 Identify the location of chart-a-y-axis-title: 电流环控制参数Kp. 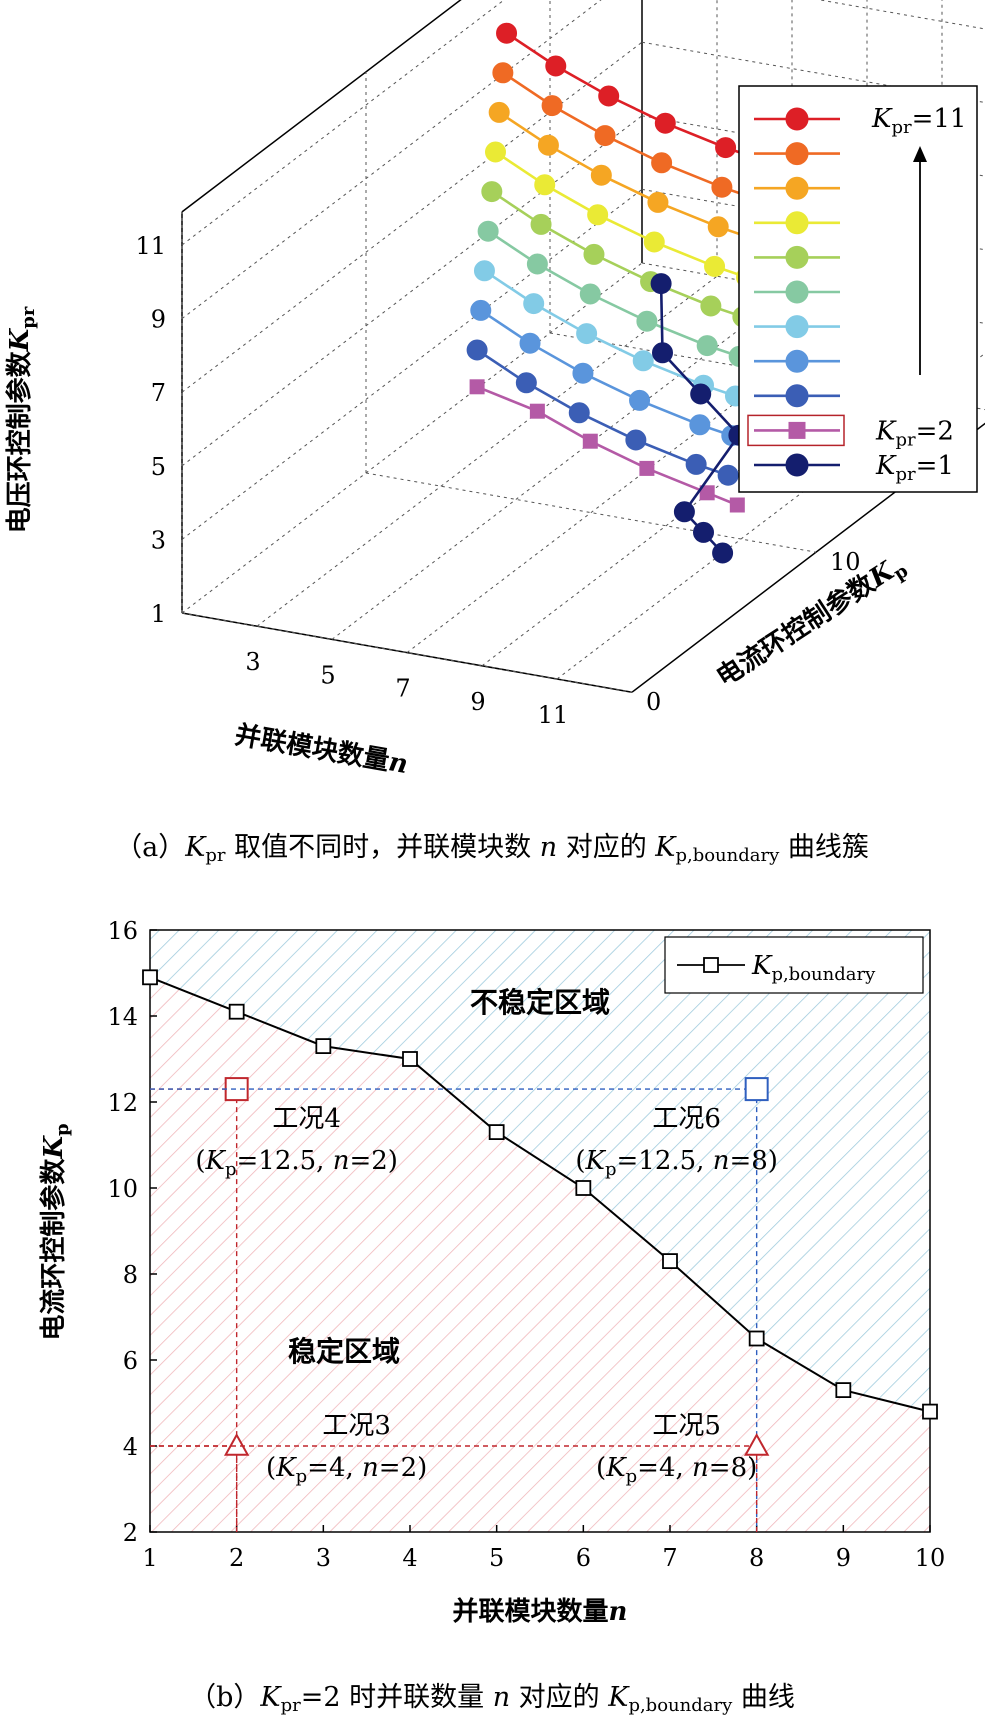
(811, 623).